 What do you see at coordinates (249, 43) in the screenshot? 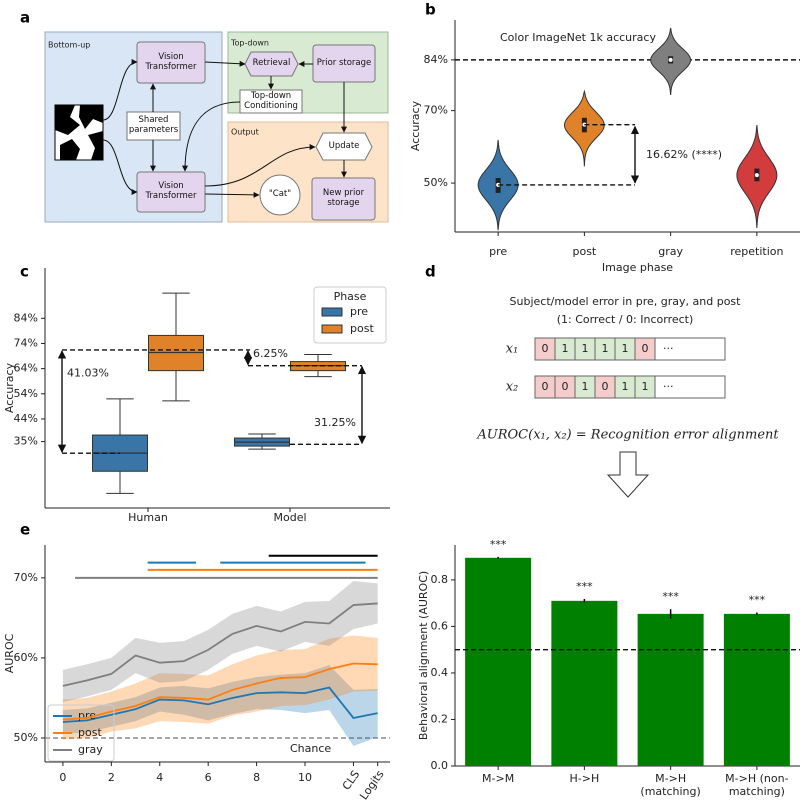
I see `group-label: Top-down` at bounding box center [249, 43].